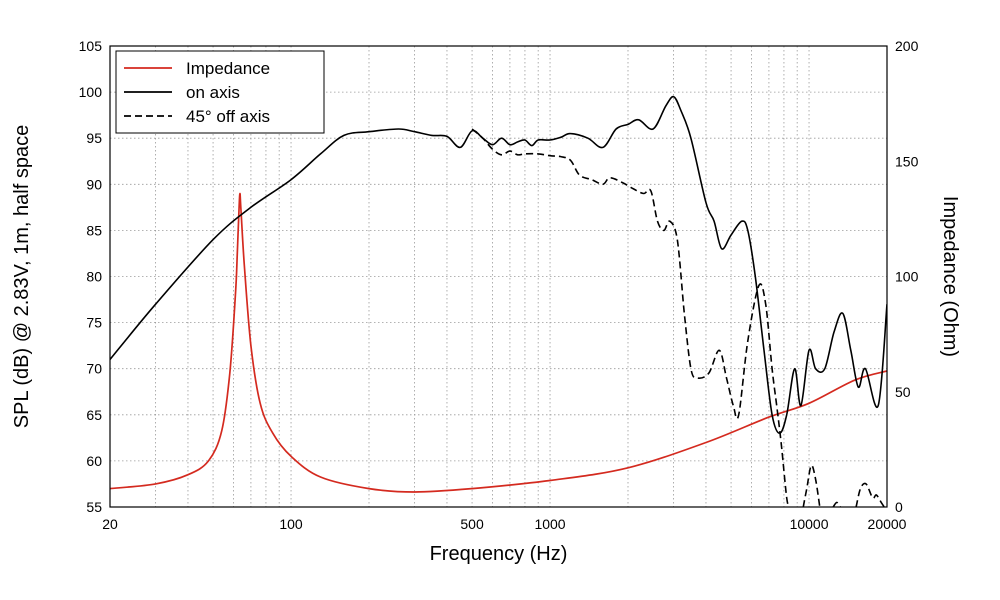 This screenshot has width=1000, height=600. Describe the element at coordinates (94, 461) in the screenshot. I see `y-left-tick-label: 60` at that location.